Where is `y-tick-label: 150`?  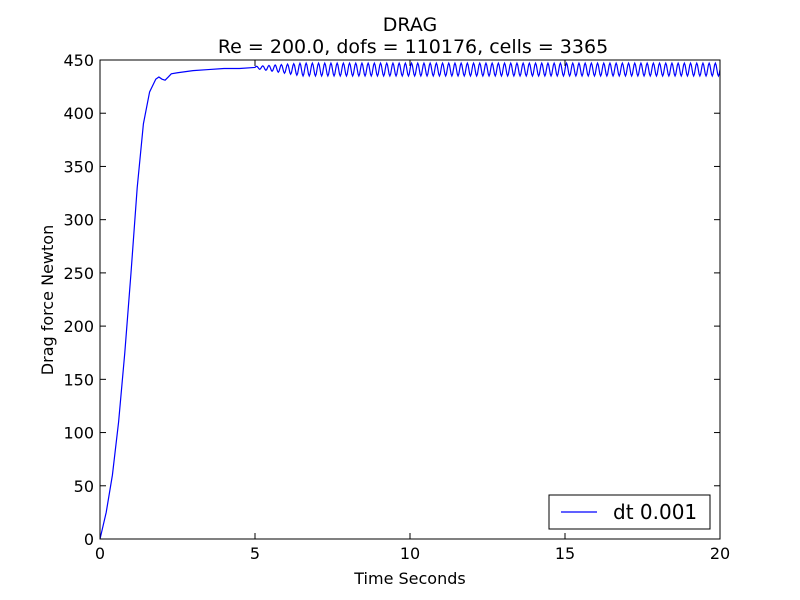
y-tick-label: 150 is located at coordinates (78, 379).